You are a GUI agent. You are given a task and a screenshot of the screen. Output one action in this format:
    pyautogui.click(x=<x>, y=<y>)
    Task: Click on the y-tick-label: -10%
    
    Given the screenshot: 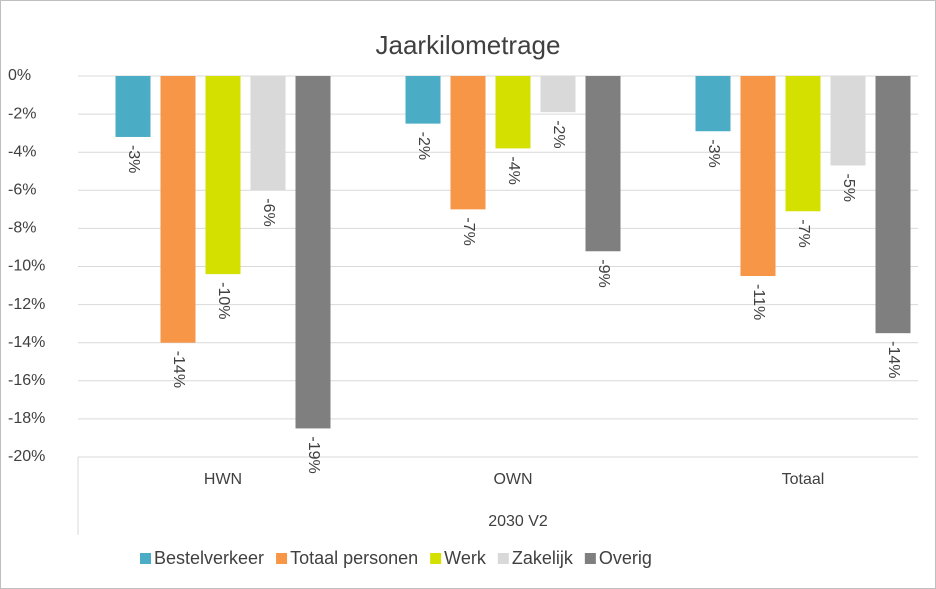 What is the action you would take?
    pyautogui.click(x=26, y=266)
    